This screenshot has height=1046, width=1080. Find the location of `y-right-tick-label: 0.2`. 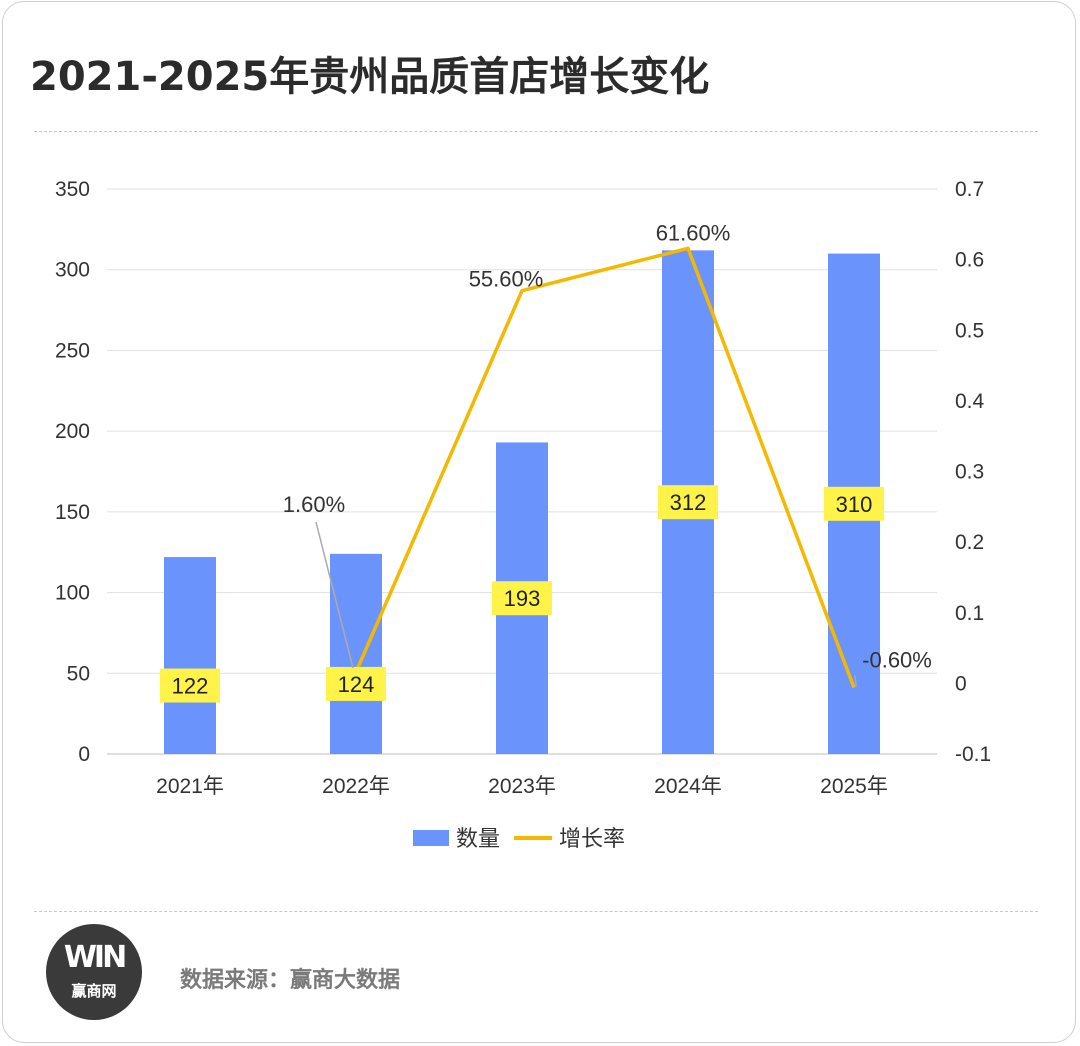

y-right-tick-label: 0.2 is located at coordinates (969, 542).